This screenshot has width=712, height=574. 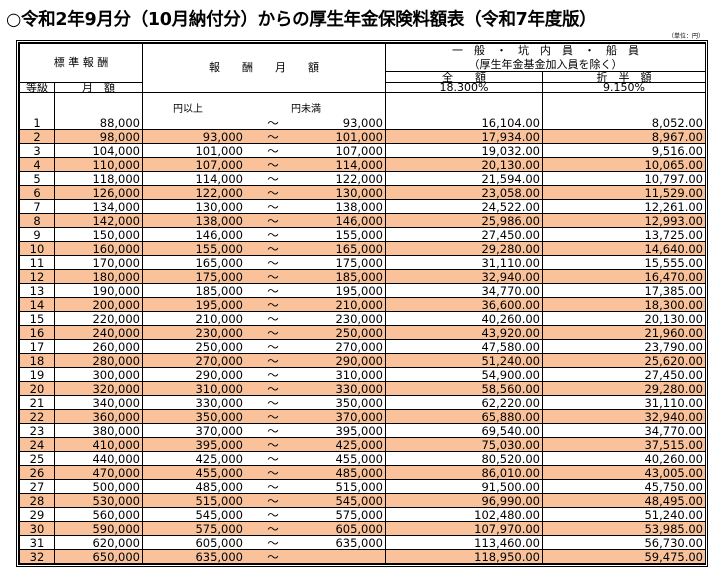 I want to click on range-lower: 210,000, so click(x=219, y=318).